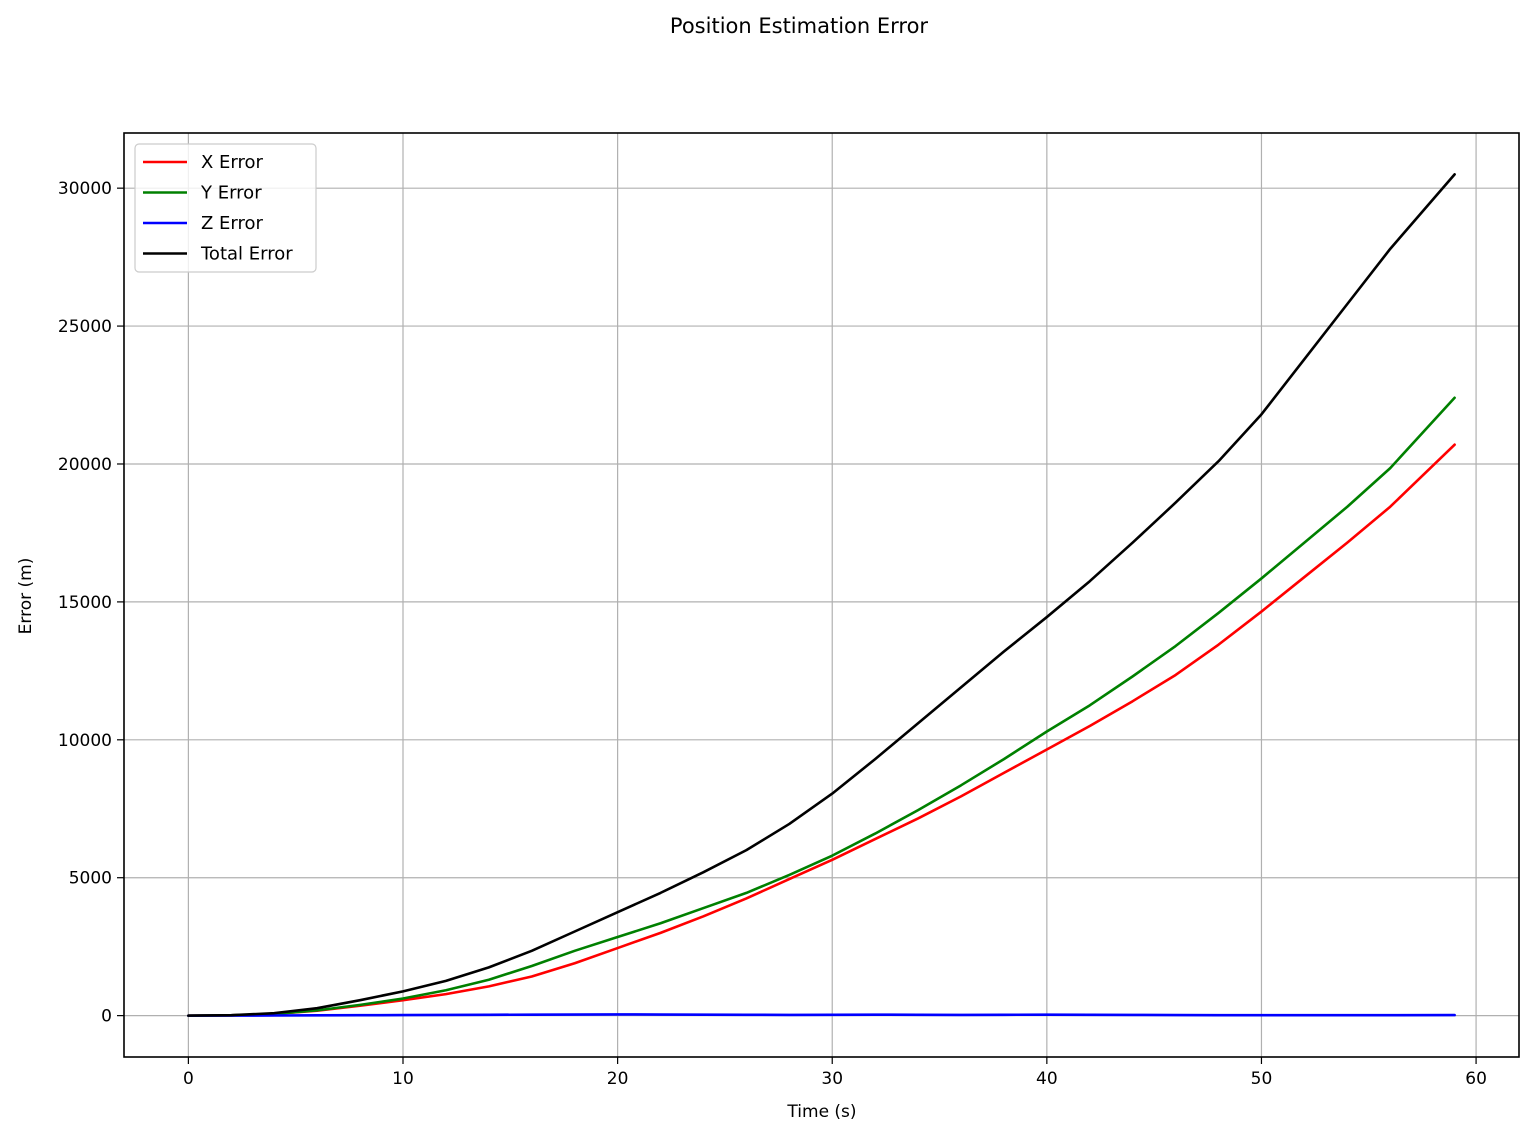  What do you see at coordinates (85, 327) in the screenshot?
I see `y-tick-label: 25000` at bounding box center [85, 327].